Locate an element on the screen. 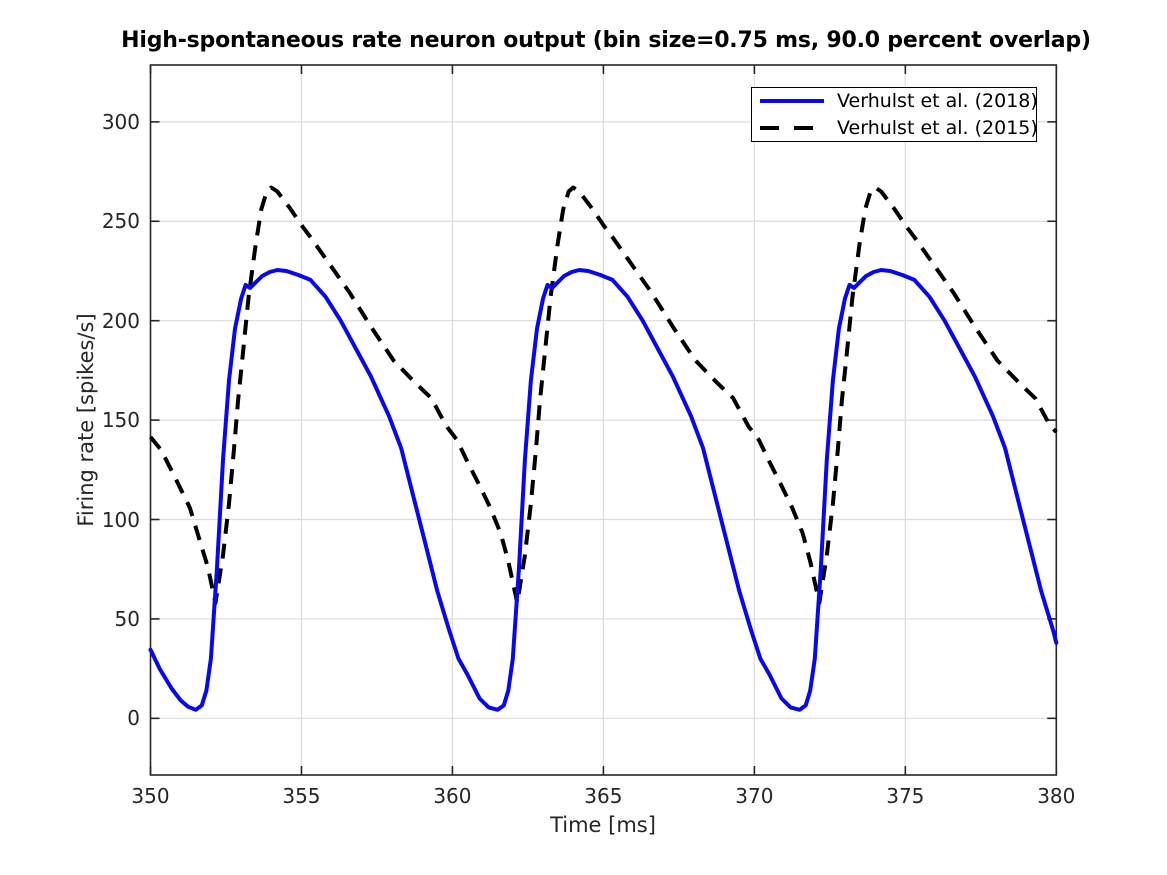  y-tick-label: 150 is located at coordinates (120, 420).